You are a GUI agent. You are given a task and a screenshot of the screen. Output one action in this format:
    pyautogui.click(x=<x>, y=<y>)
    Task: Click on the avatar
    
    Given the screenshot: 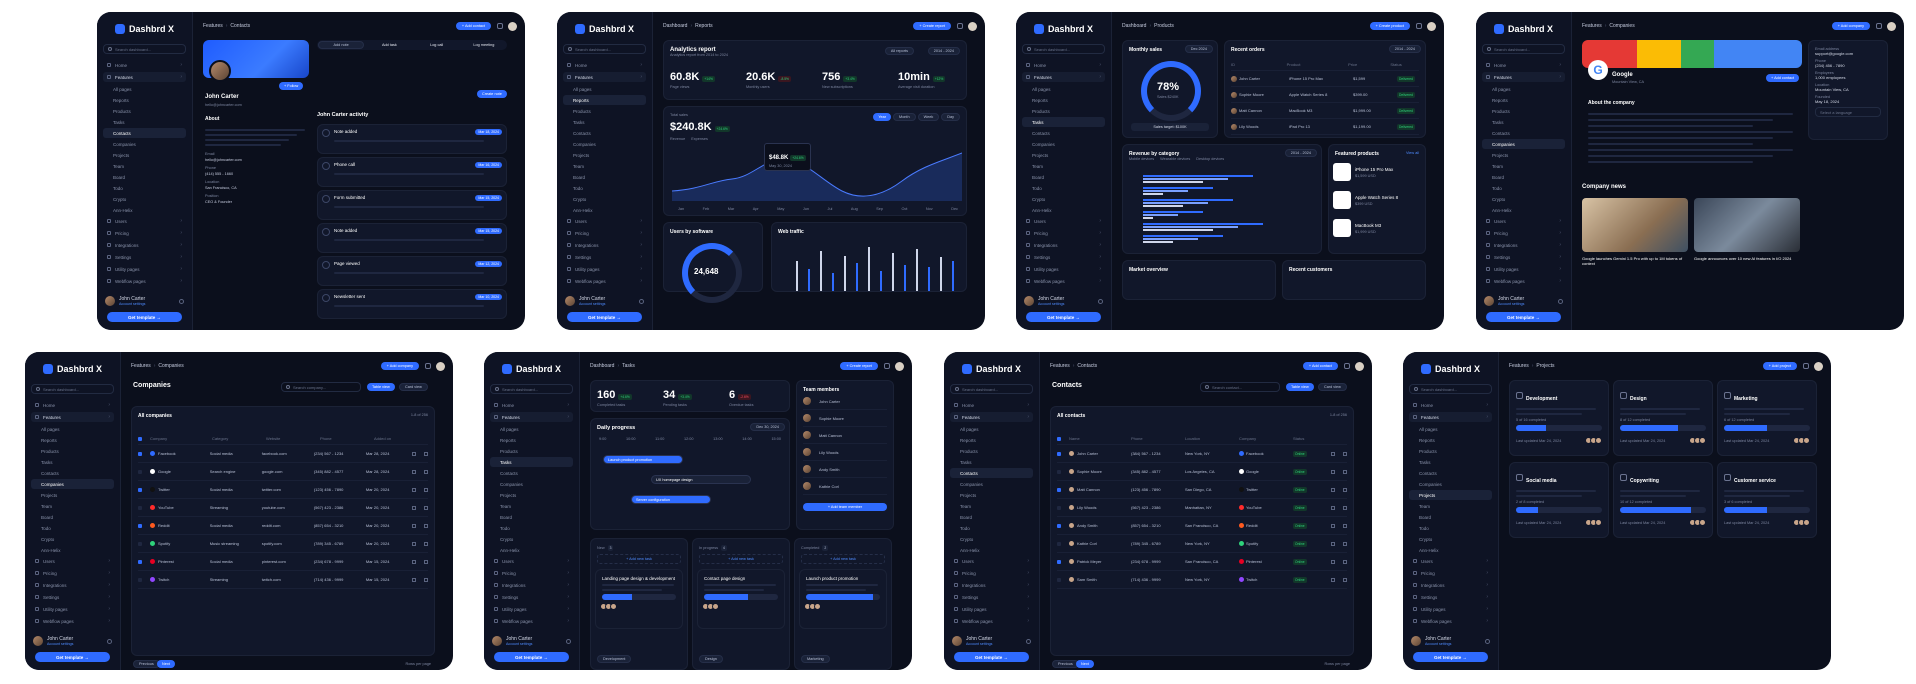 What is the action you would take?
    pyautogui.click(x=440, y=366)
    